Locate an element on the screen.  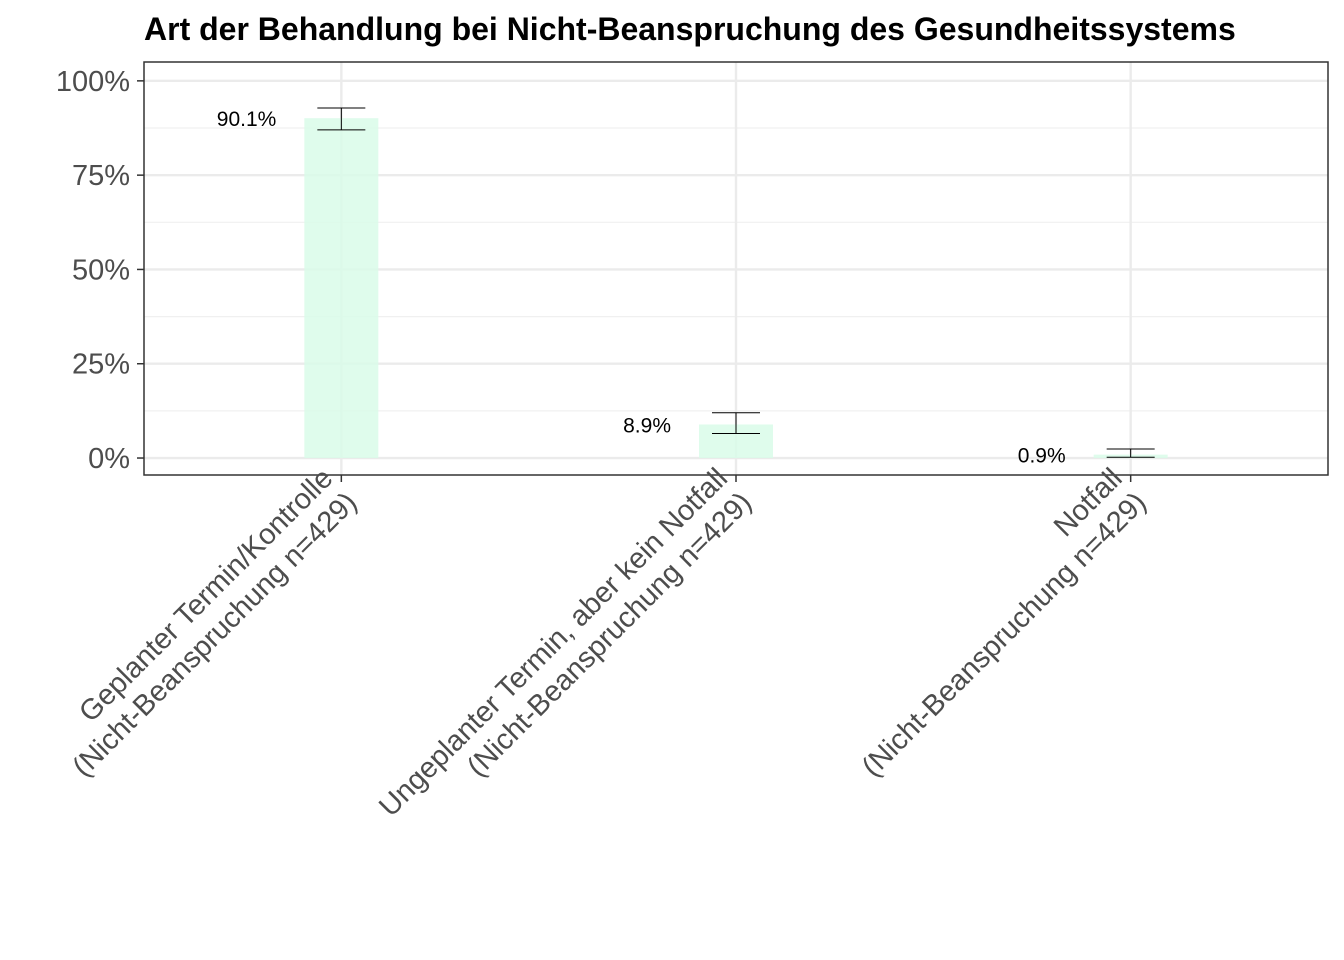
y-tick-label: 100% is located at coordinates (93, 82).